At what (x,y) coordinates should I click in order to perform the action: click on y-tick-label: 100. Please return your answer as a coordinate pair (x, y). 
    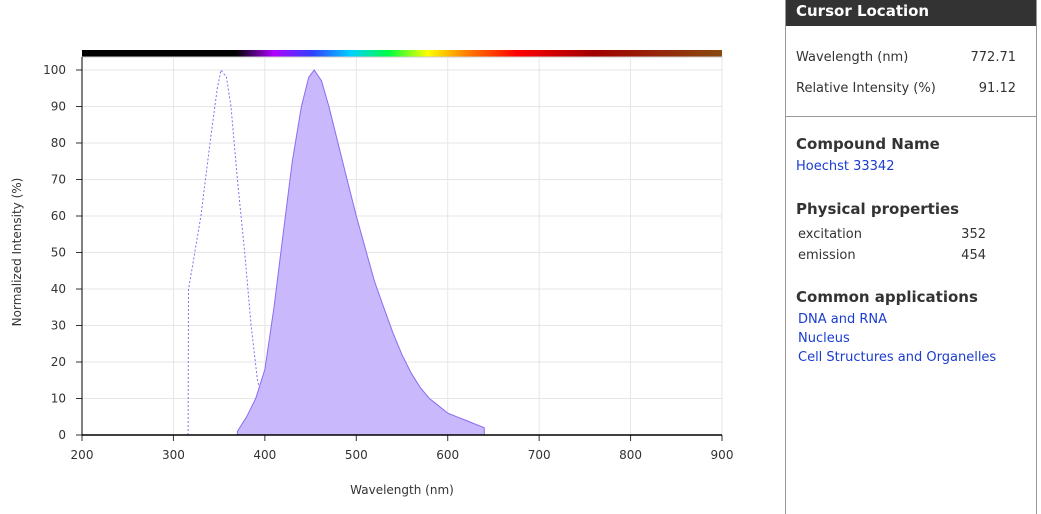
    Looking at the image, I should click on (54, 70).